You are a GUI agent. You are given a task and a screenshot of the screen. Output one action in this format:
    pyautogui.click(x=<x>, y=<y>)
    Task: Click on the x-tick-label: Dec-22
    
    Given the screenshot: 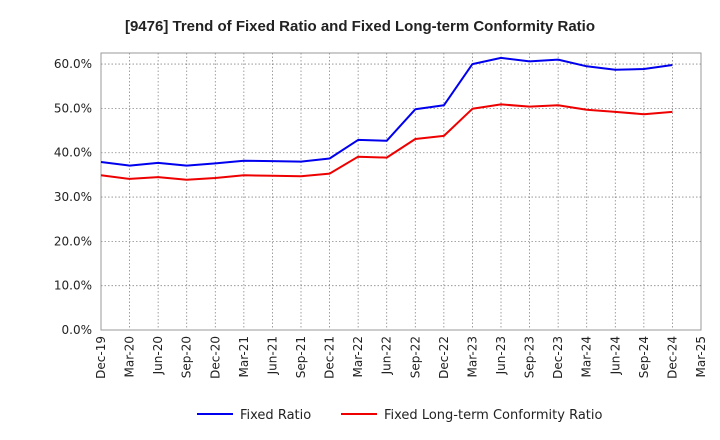 What is the action you would take?
    pyautogui.click(x=444, y=357)
    